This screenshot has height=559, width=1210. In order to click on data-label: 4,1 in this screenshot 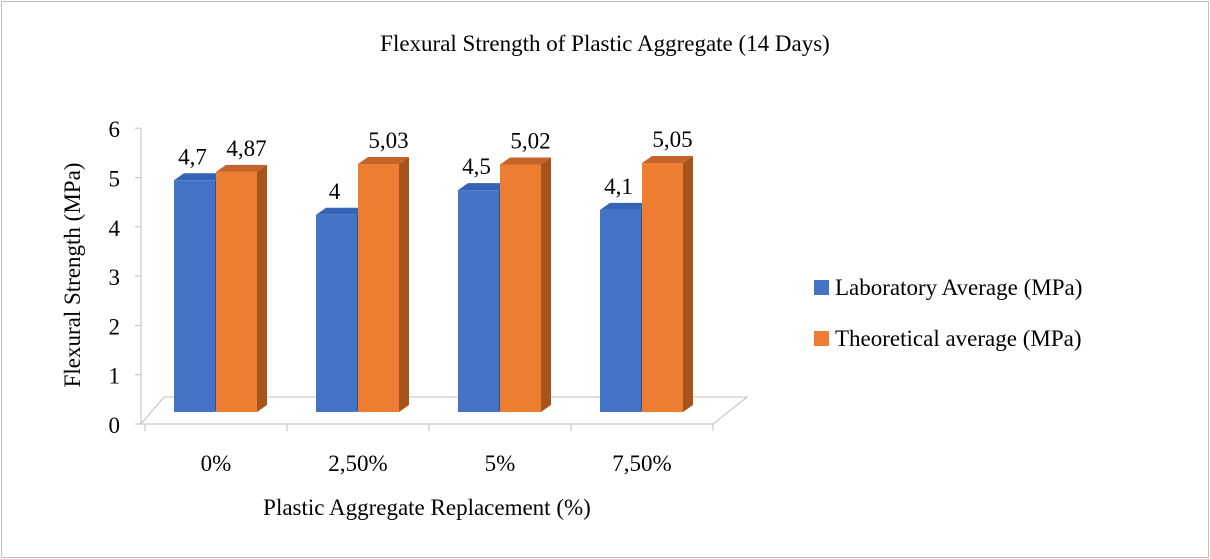, I will do `click(618, 186)`.